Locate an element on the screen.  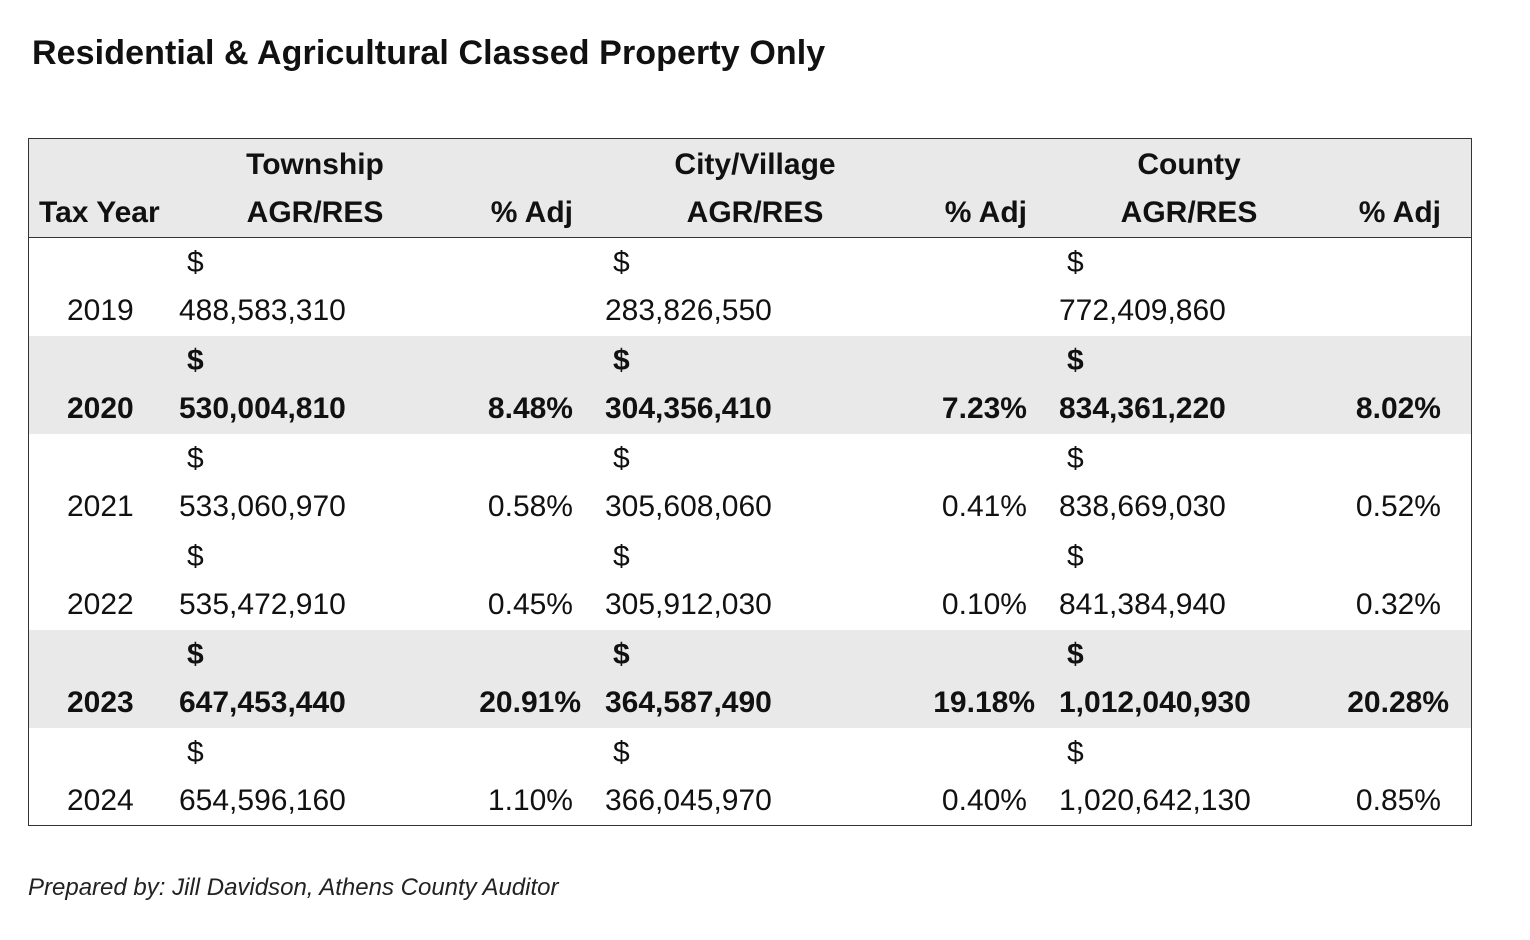
city-adj: 0.40% is located at coordinates (984, 800).